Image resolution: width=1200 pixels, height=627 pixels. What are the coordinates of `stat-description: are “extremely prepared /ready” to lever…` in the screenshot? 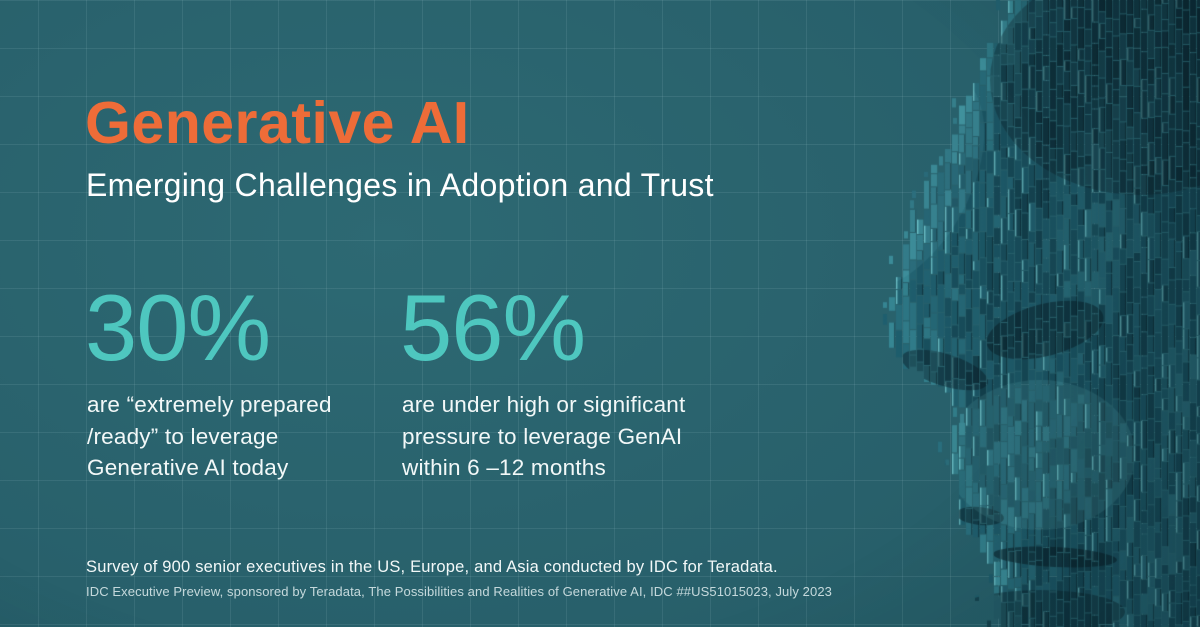 It's located at (209, 436).